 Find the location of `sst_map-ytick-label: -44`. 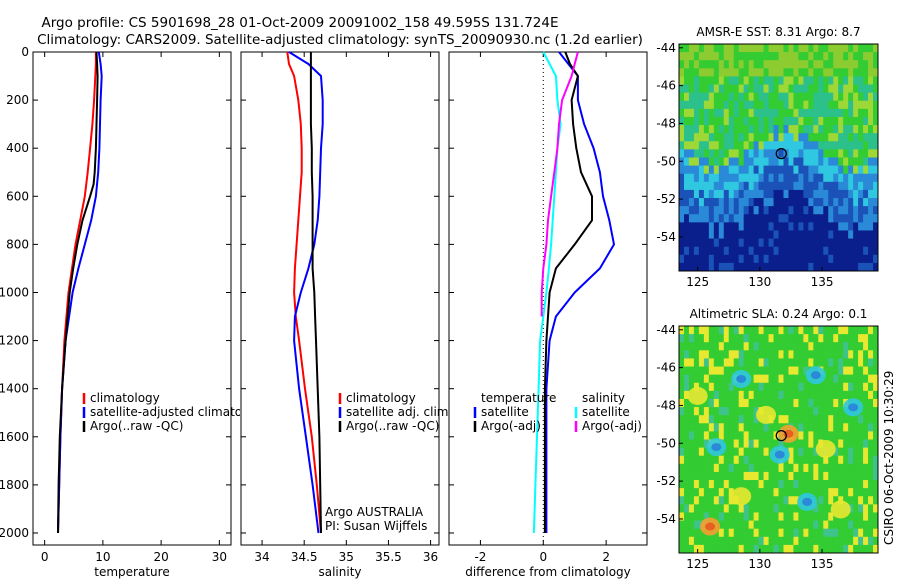

sst_map-ytick-label: -44 is located at coordinates (666, 48).